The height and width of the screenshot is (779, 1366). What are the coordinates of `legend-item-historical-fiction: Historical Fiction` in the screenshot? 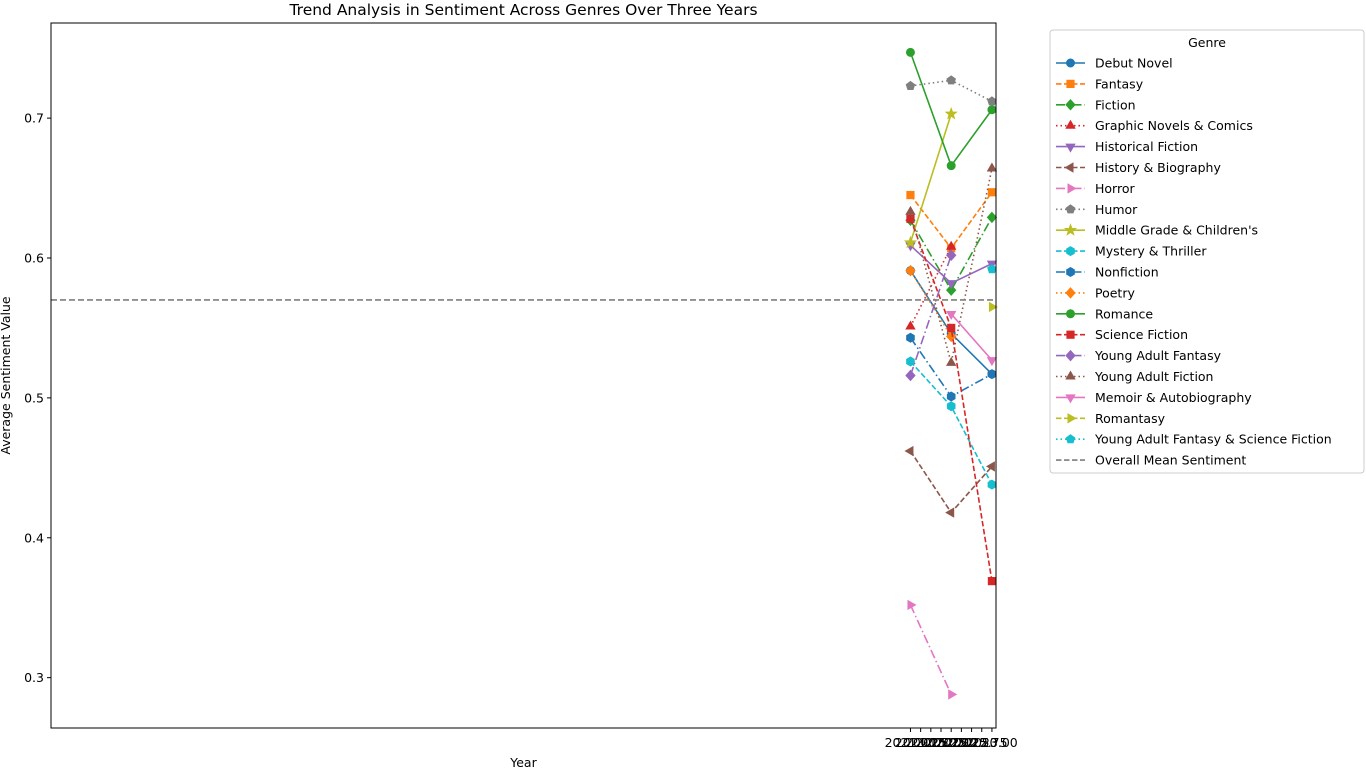 It's located at (1127, 146).